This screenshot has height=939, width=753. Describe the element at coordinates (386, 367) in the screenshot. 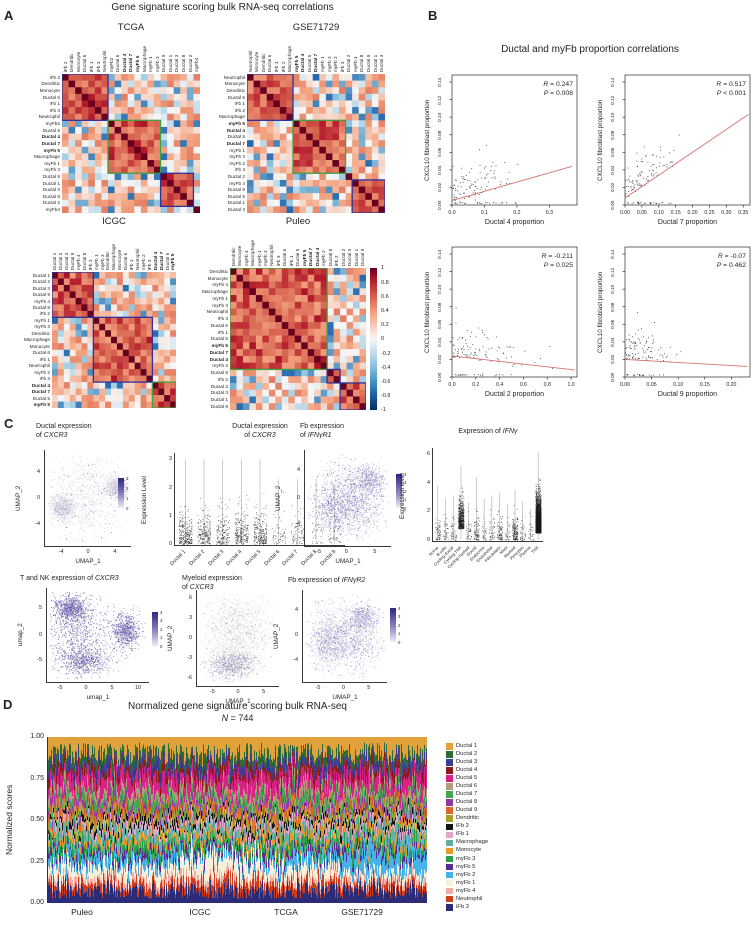

I see `colorbar-tick: -0.4` at that location.